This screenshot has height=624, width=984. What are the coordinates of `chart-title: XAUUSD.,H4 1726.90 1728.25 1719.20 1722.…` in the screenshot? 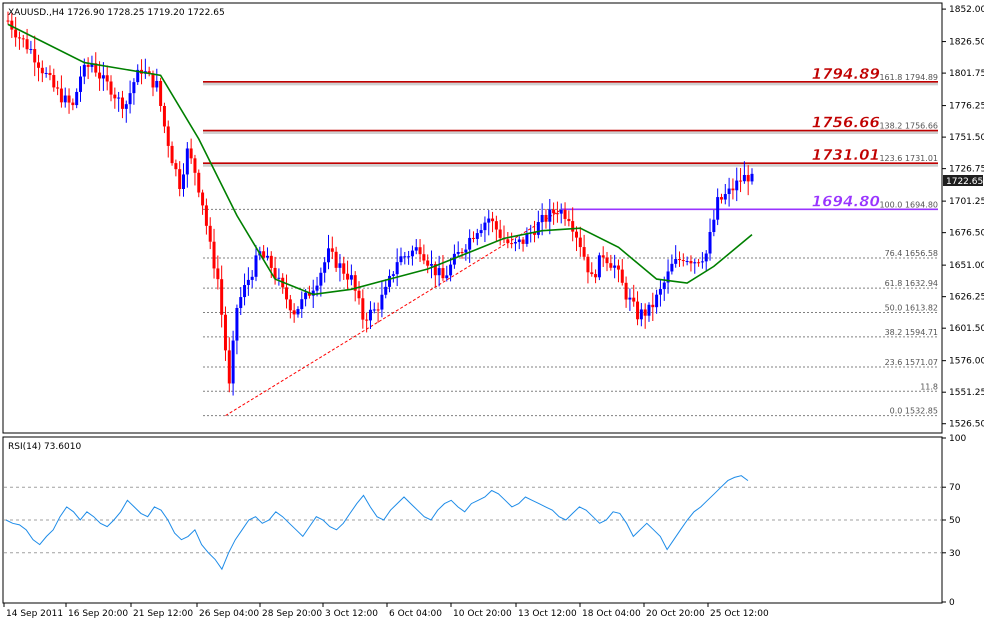 It's located at (116, 13).